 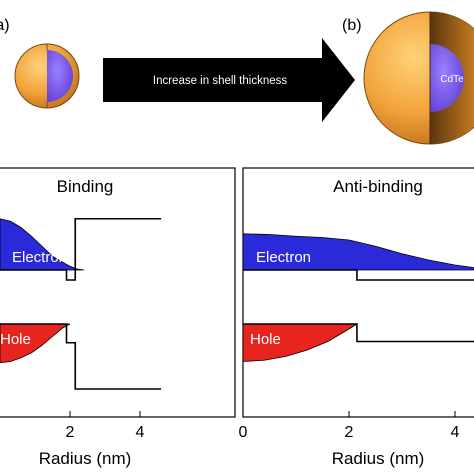 What do you see at coordinates (358, 252) in the screenshot?
I see `anti-binding-electron-wavefunction` at bounding box center [358, 252].